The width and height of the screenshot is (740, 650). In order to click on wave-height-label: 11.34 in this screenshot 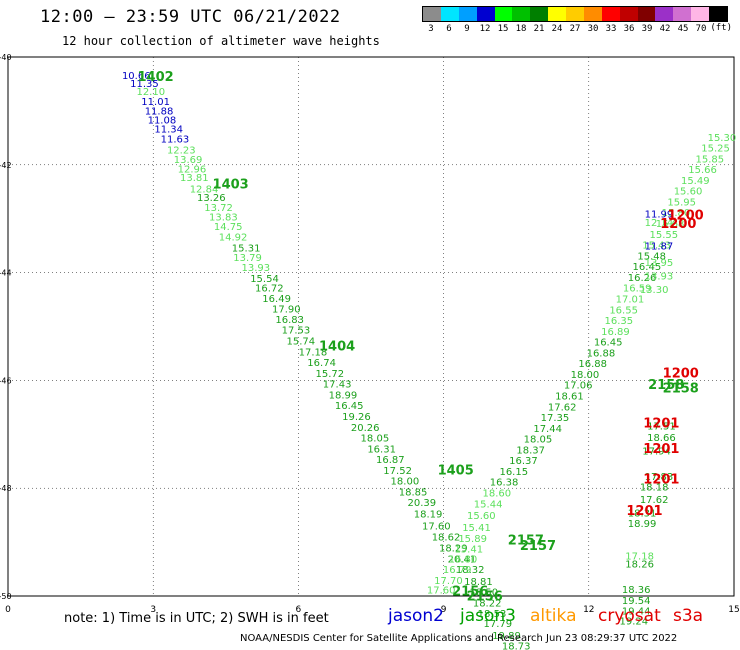, I will do `click(168, 130)`.